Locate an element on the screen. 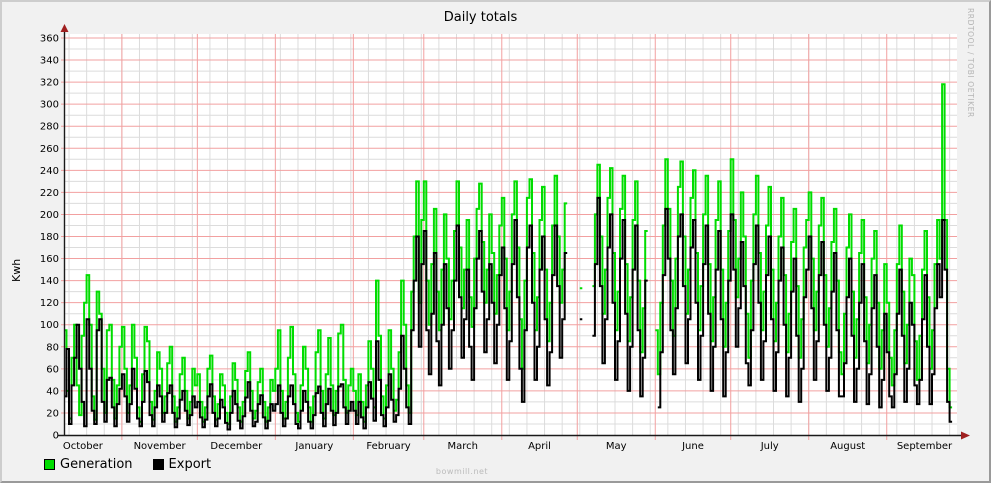 Image resolution: width=991 pixels, height=483 pixels. y-tick-label: 80 is located at coordinates (52, 347).